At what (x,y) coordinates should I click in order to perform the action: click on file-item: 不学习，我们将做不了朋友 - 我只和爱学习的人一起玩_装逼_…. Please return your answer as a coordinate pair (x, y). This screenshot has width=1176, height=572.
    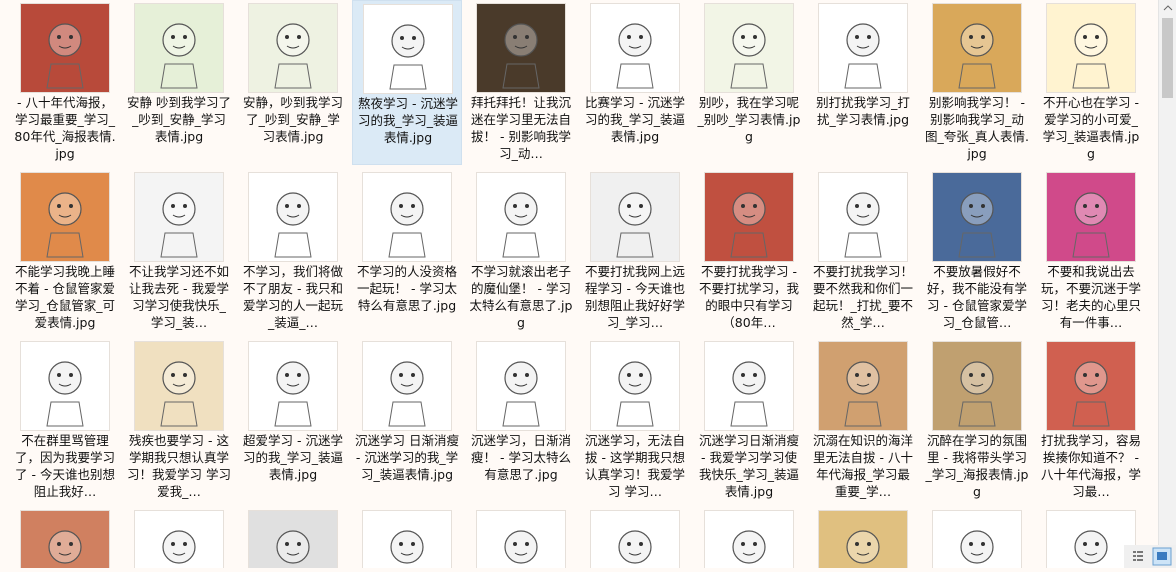
    Looking at the image, I should click on (293, 251).